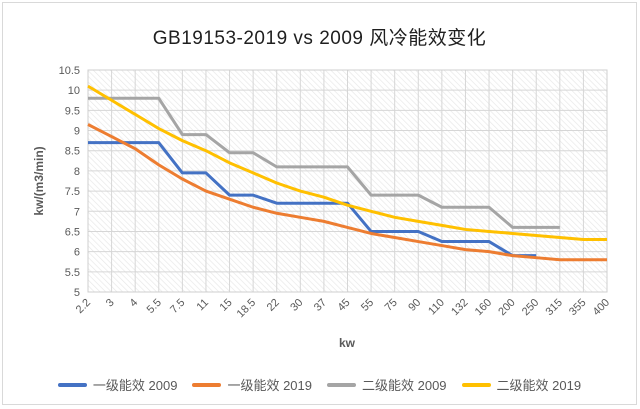 The width and height of the screenshot is (640, 409). I want to click on y-tick-label: 8.5, so click(72, 152).